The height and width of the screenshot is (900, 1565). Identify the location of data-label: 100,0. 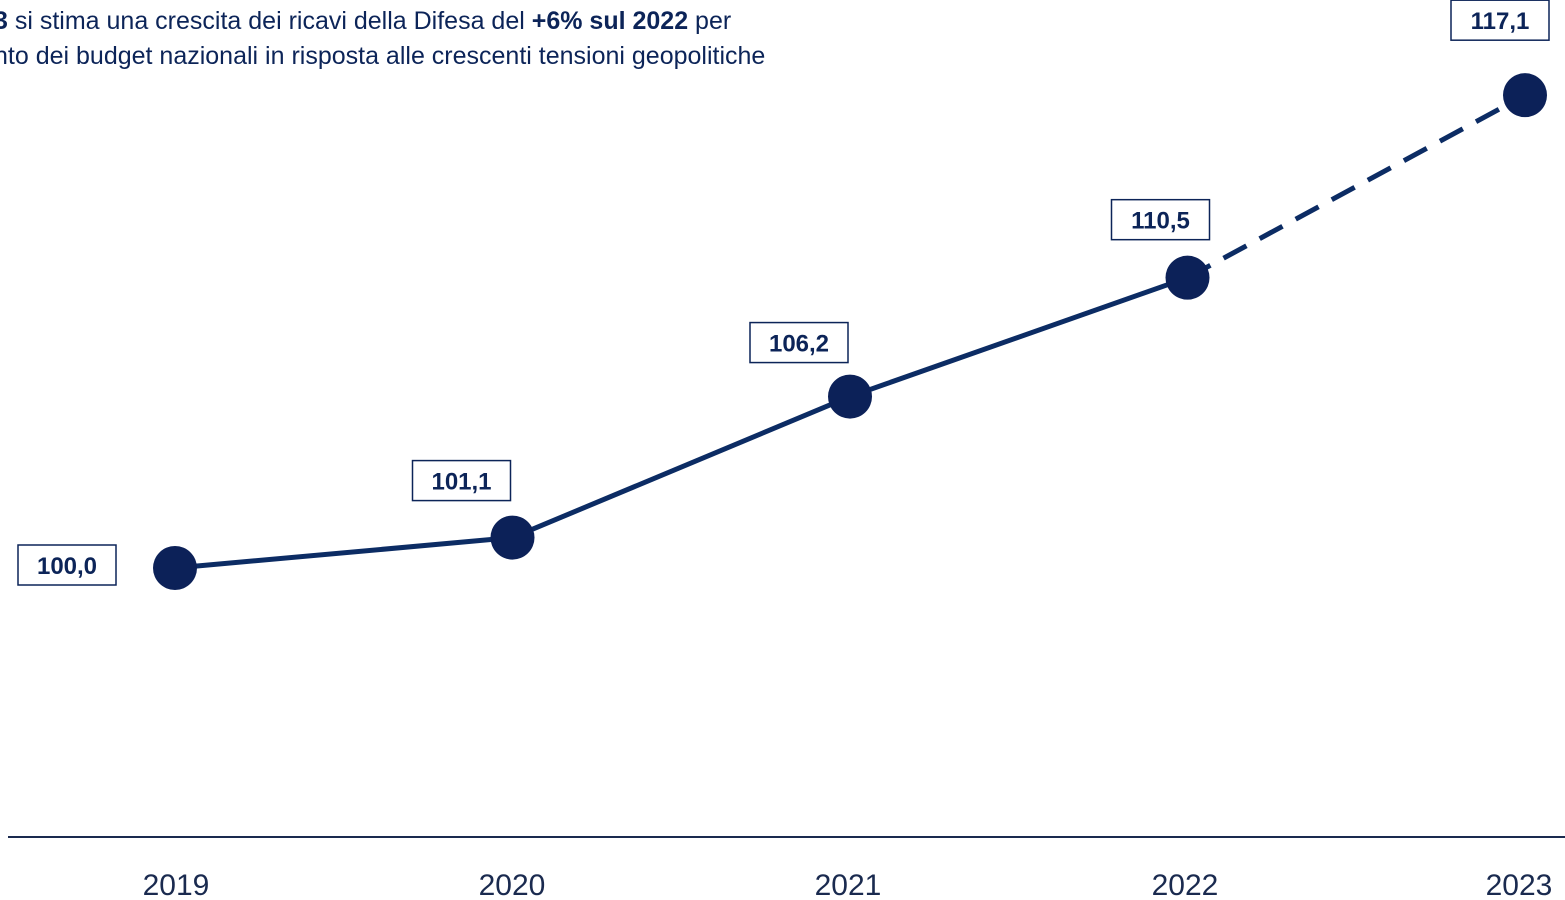
(67, 566).